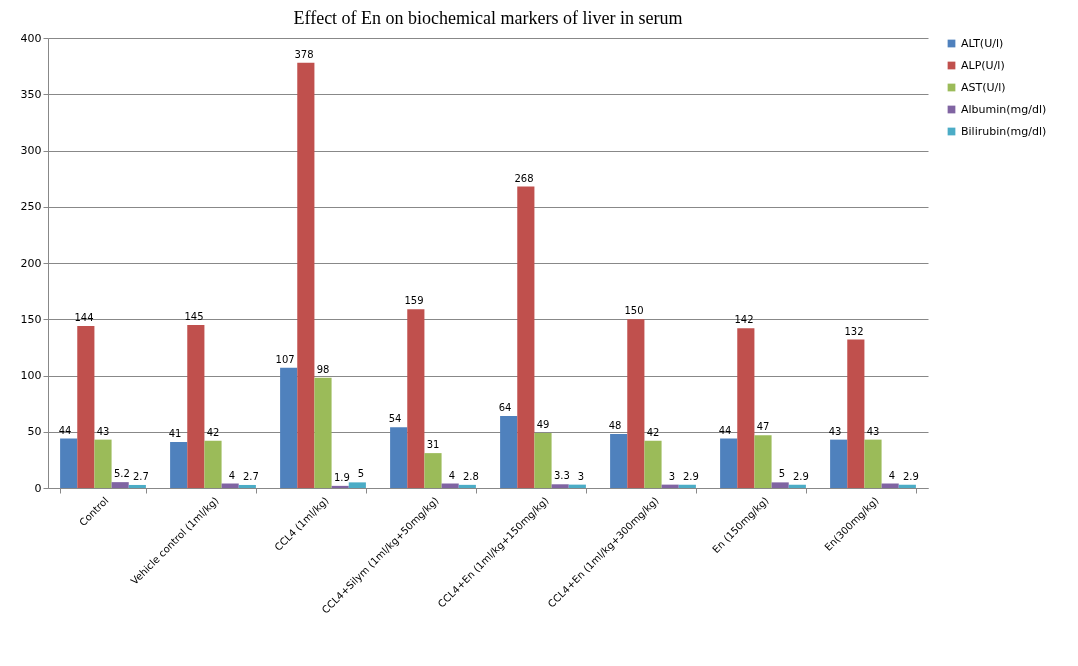  I want to click on y-tick-label: 300, so click(31, 150).